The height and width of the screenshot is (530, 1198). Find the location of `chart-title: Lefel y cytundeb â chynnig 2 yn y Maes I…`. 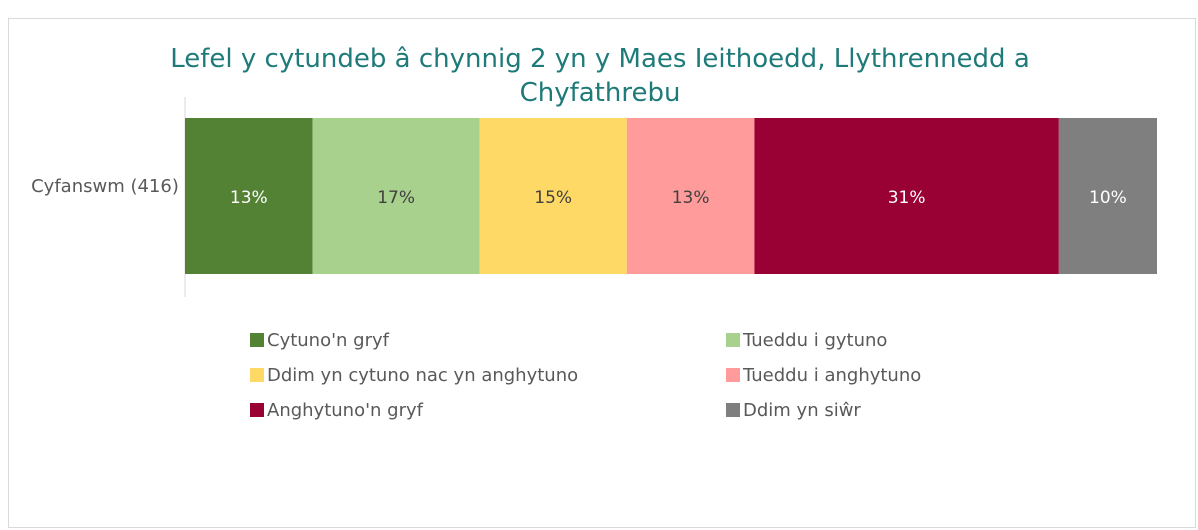

chart-title: Lefel y cytundeb â chynnig 2 yn y Maes I… is located at coordinates (600, 76).